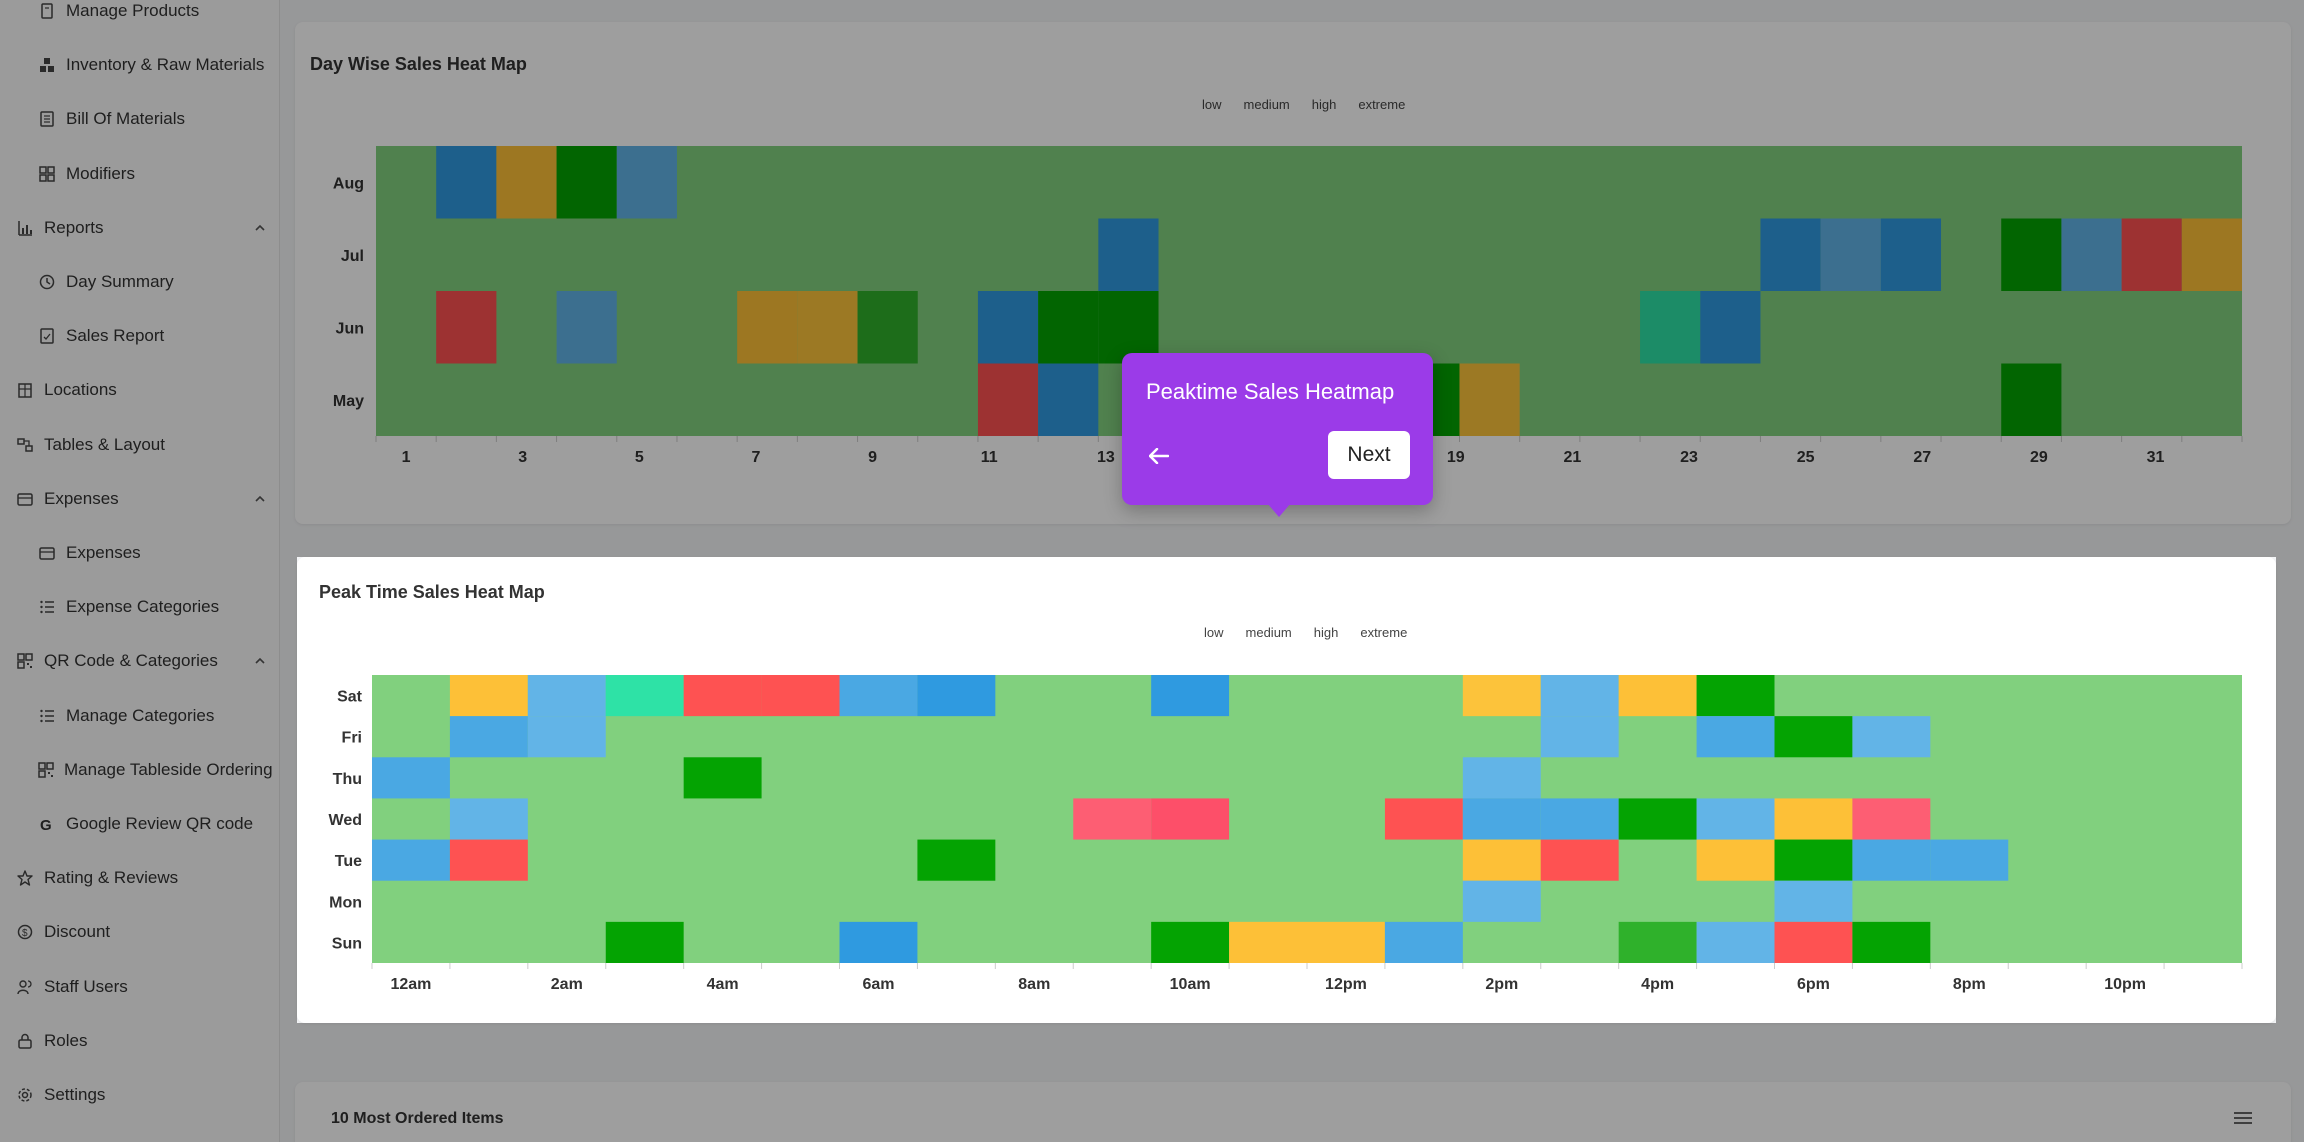 Image resolution: width=2304 pixels, height=1142 pixels. Describe the element at coordinates (155, 770) in the screenshot. I see `sidebar-item-manage-tableside-ordering: Manage Tableside Ordering` at that location.